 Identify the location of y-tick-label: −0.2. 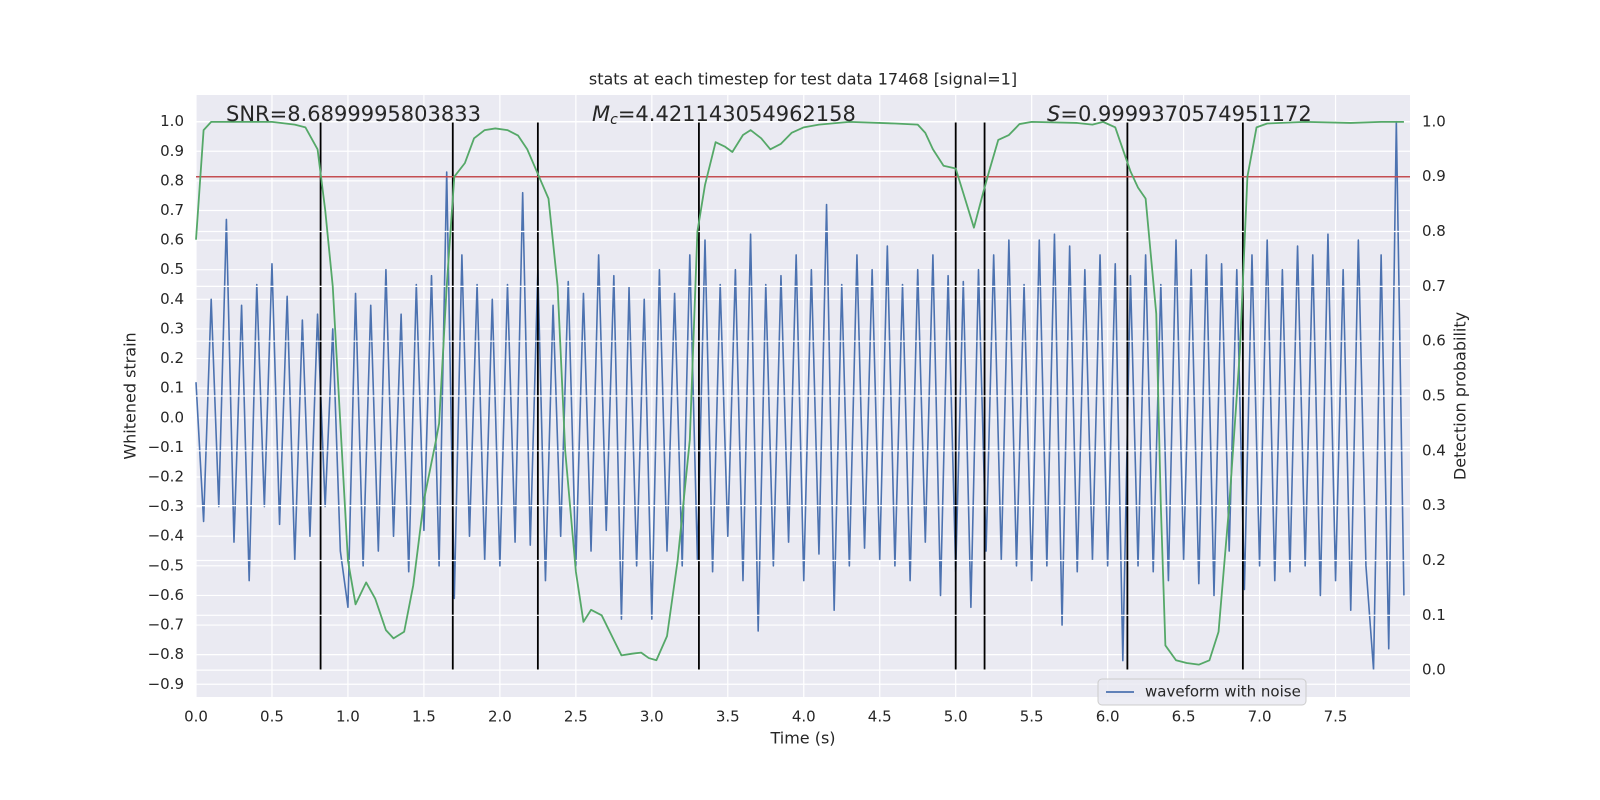
(166, 476).